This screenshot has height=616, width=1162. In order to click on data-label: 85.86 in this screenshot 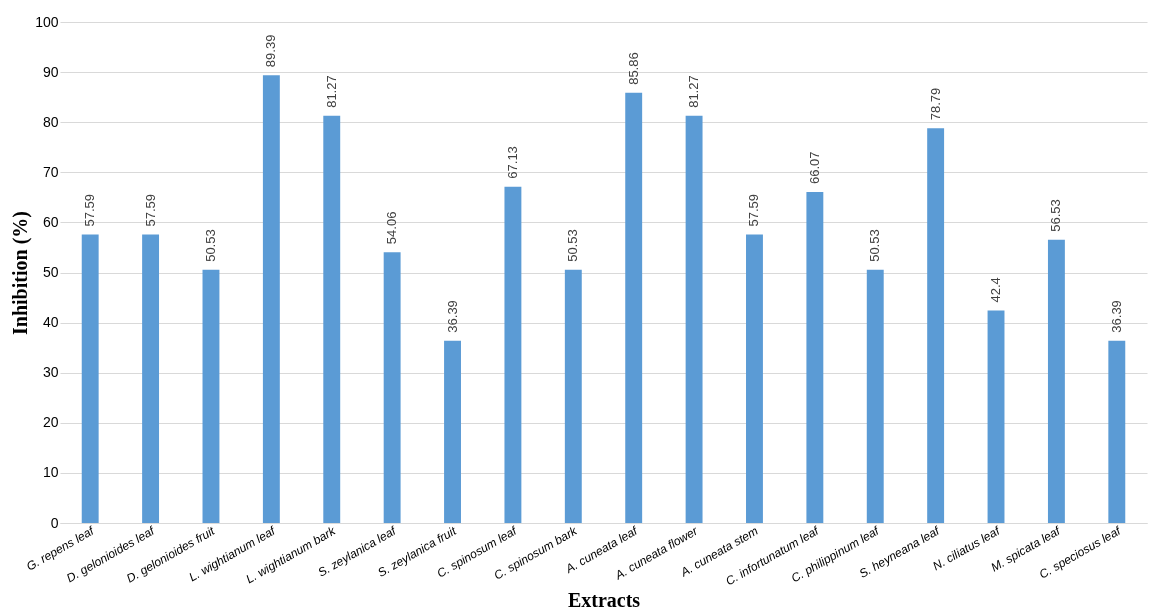, I will do `click(633, 68)`.